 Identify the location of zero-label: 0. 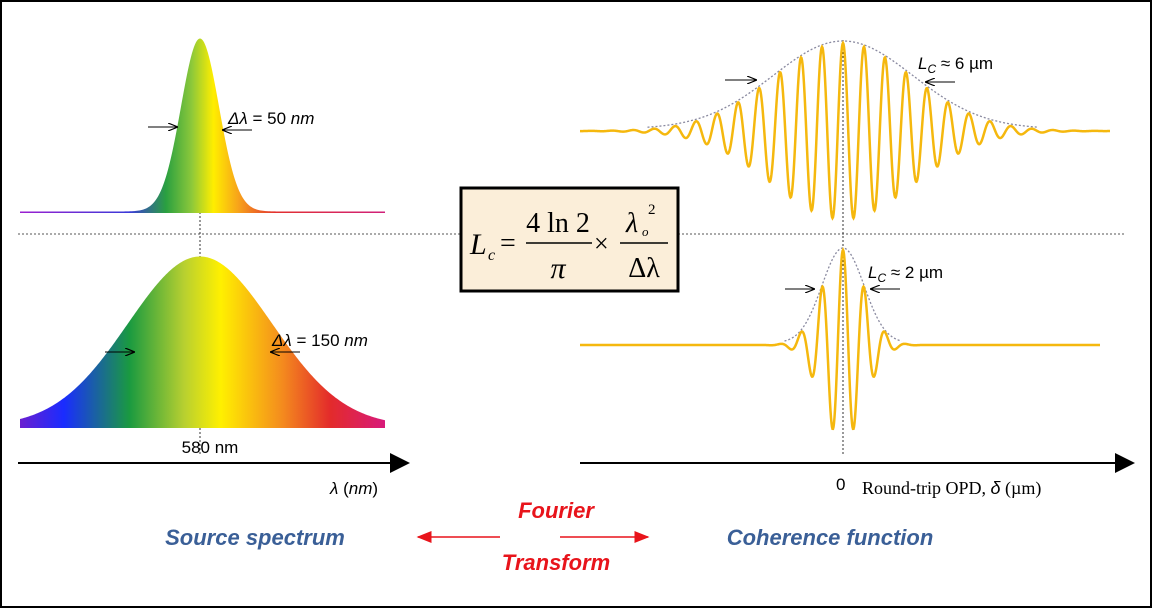
(840, 484).